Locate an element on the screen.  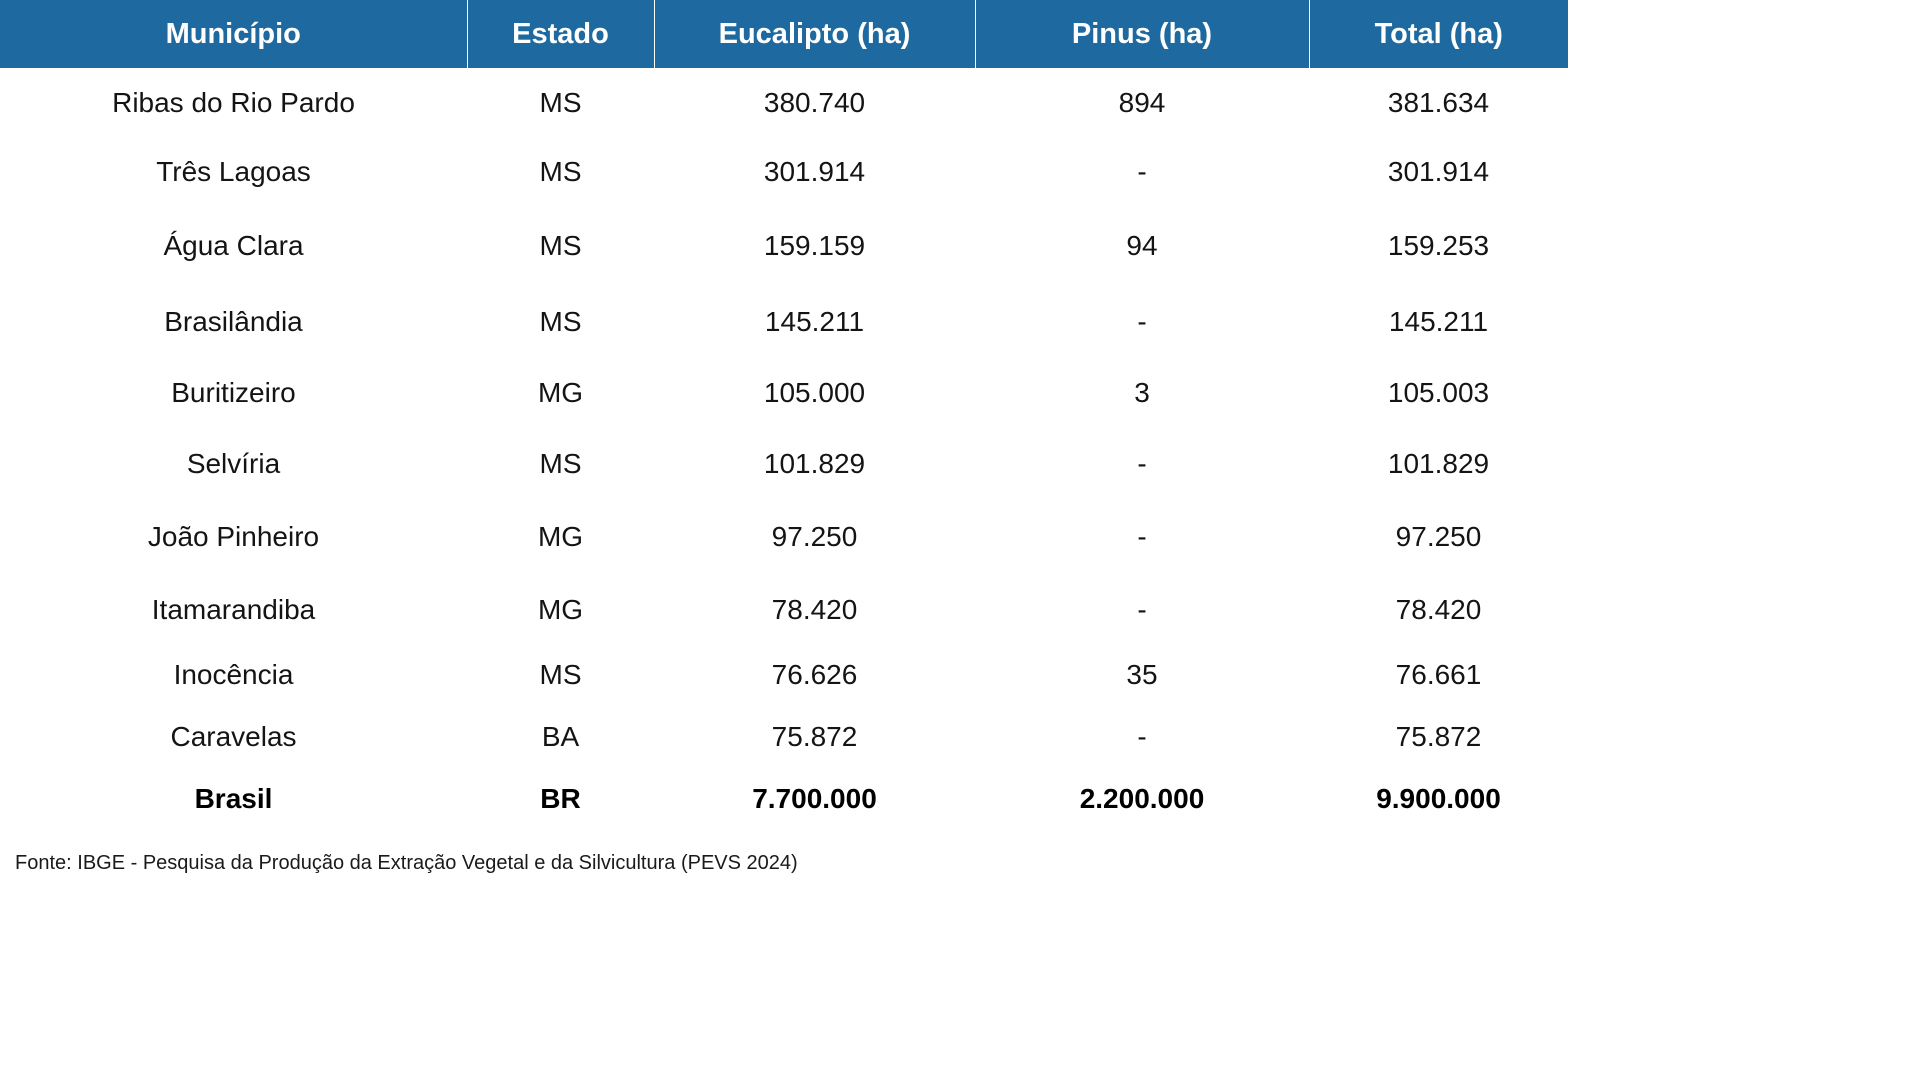
table-row: Três Lagoas MS 301.914 - 301.914 is located at coordinates (784, 172).